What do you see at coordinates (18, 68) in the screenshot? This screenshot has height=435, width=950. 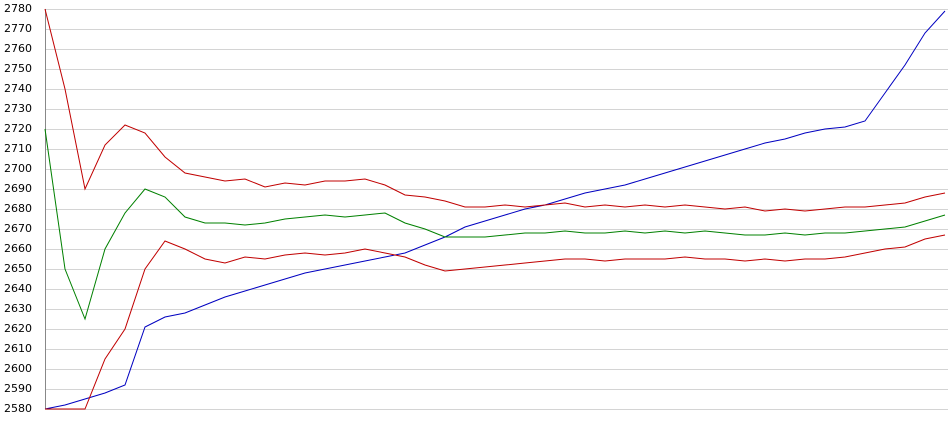 I see `y-tick-label: 2750` at bounding box center [18, 68].